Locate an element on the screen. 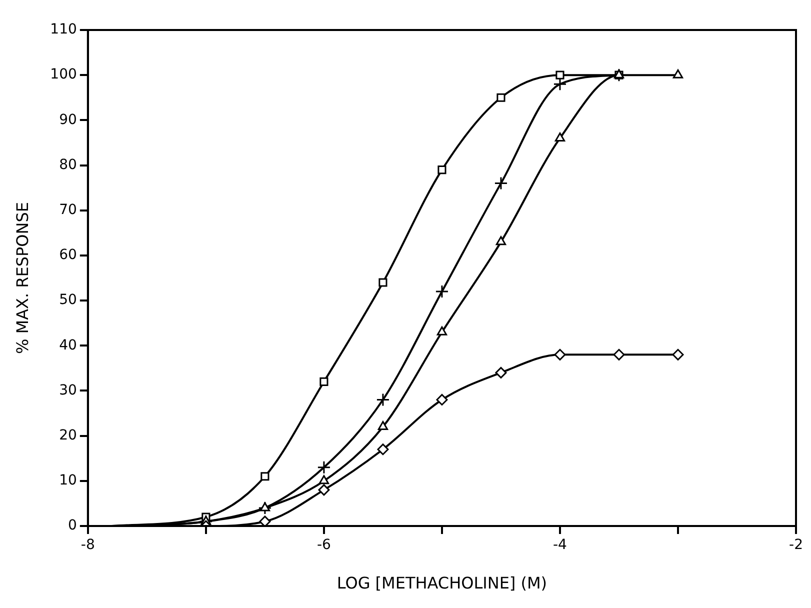  y-tick-label: 10 is located at coordinates (68, 480).